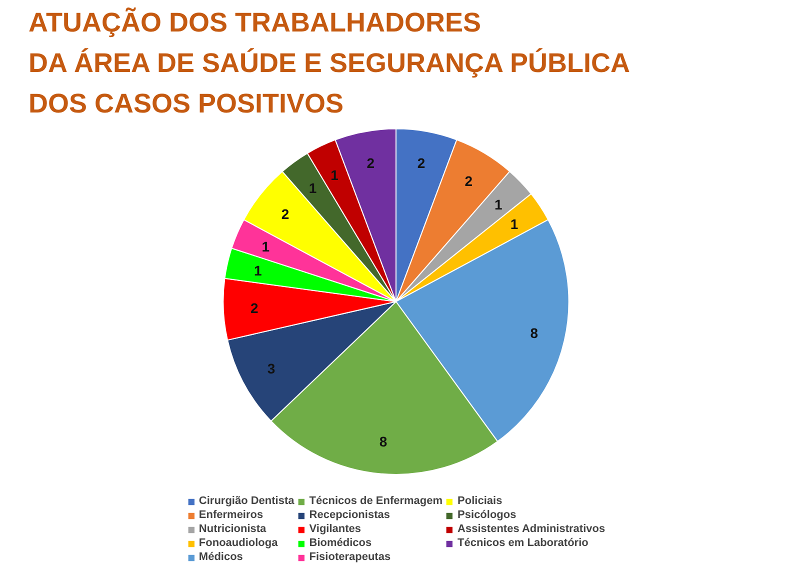  What do you see at coordinates (271, 368) in the screenshot?
I see `data-label: 3` at bounding box center [271, 368].